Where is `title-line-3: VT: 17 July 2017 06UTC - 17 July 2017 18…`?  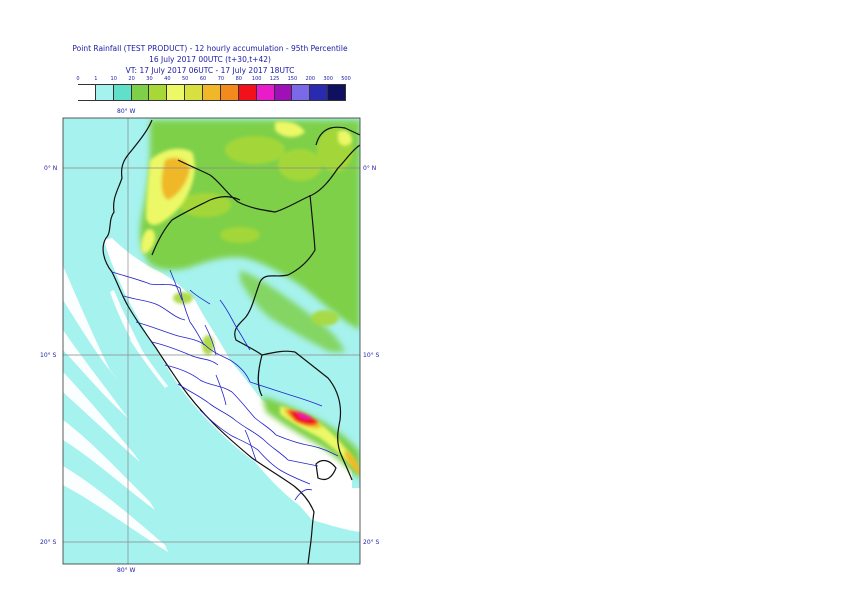
title-line-3: VT: 17 July 2017 06UTC - 17 July 2017 18… is located at coordinates (210, 70).